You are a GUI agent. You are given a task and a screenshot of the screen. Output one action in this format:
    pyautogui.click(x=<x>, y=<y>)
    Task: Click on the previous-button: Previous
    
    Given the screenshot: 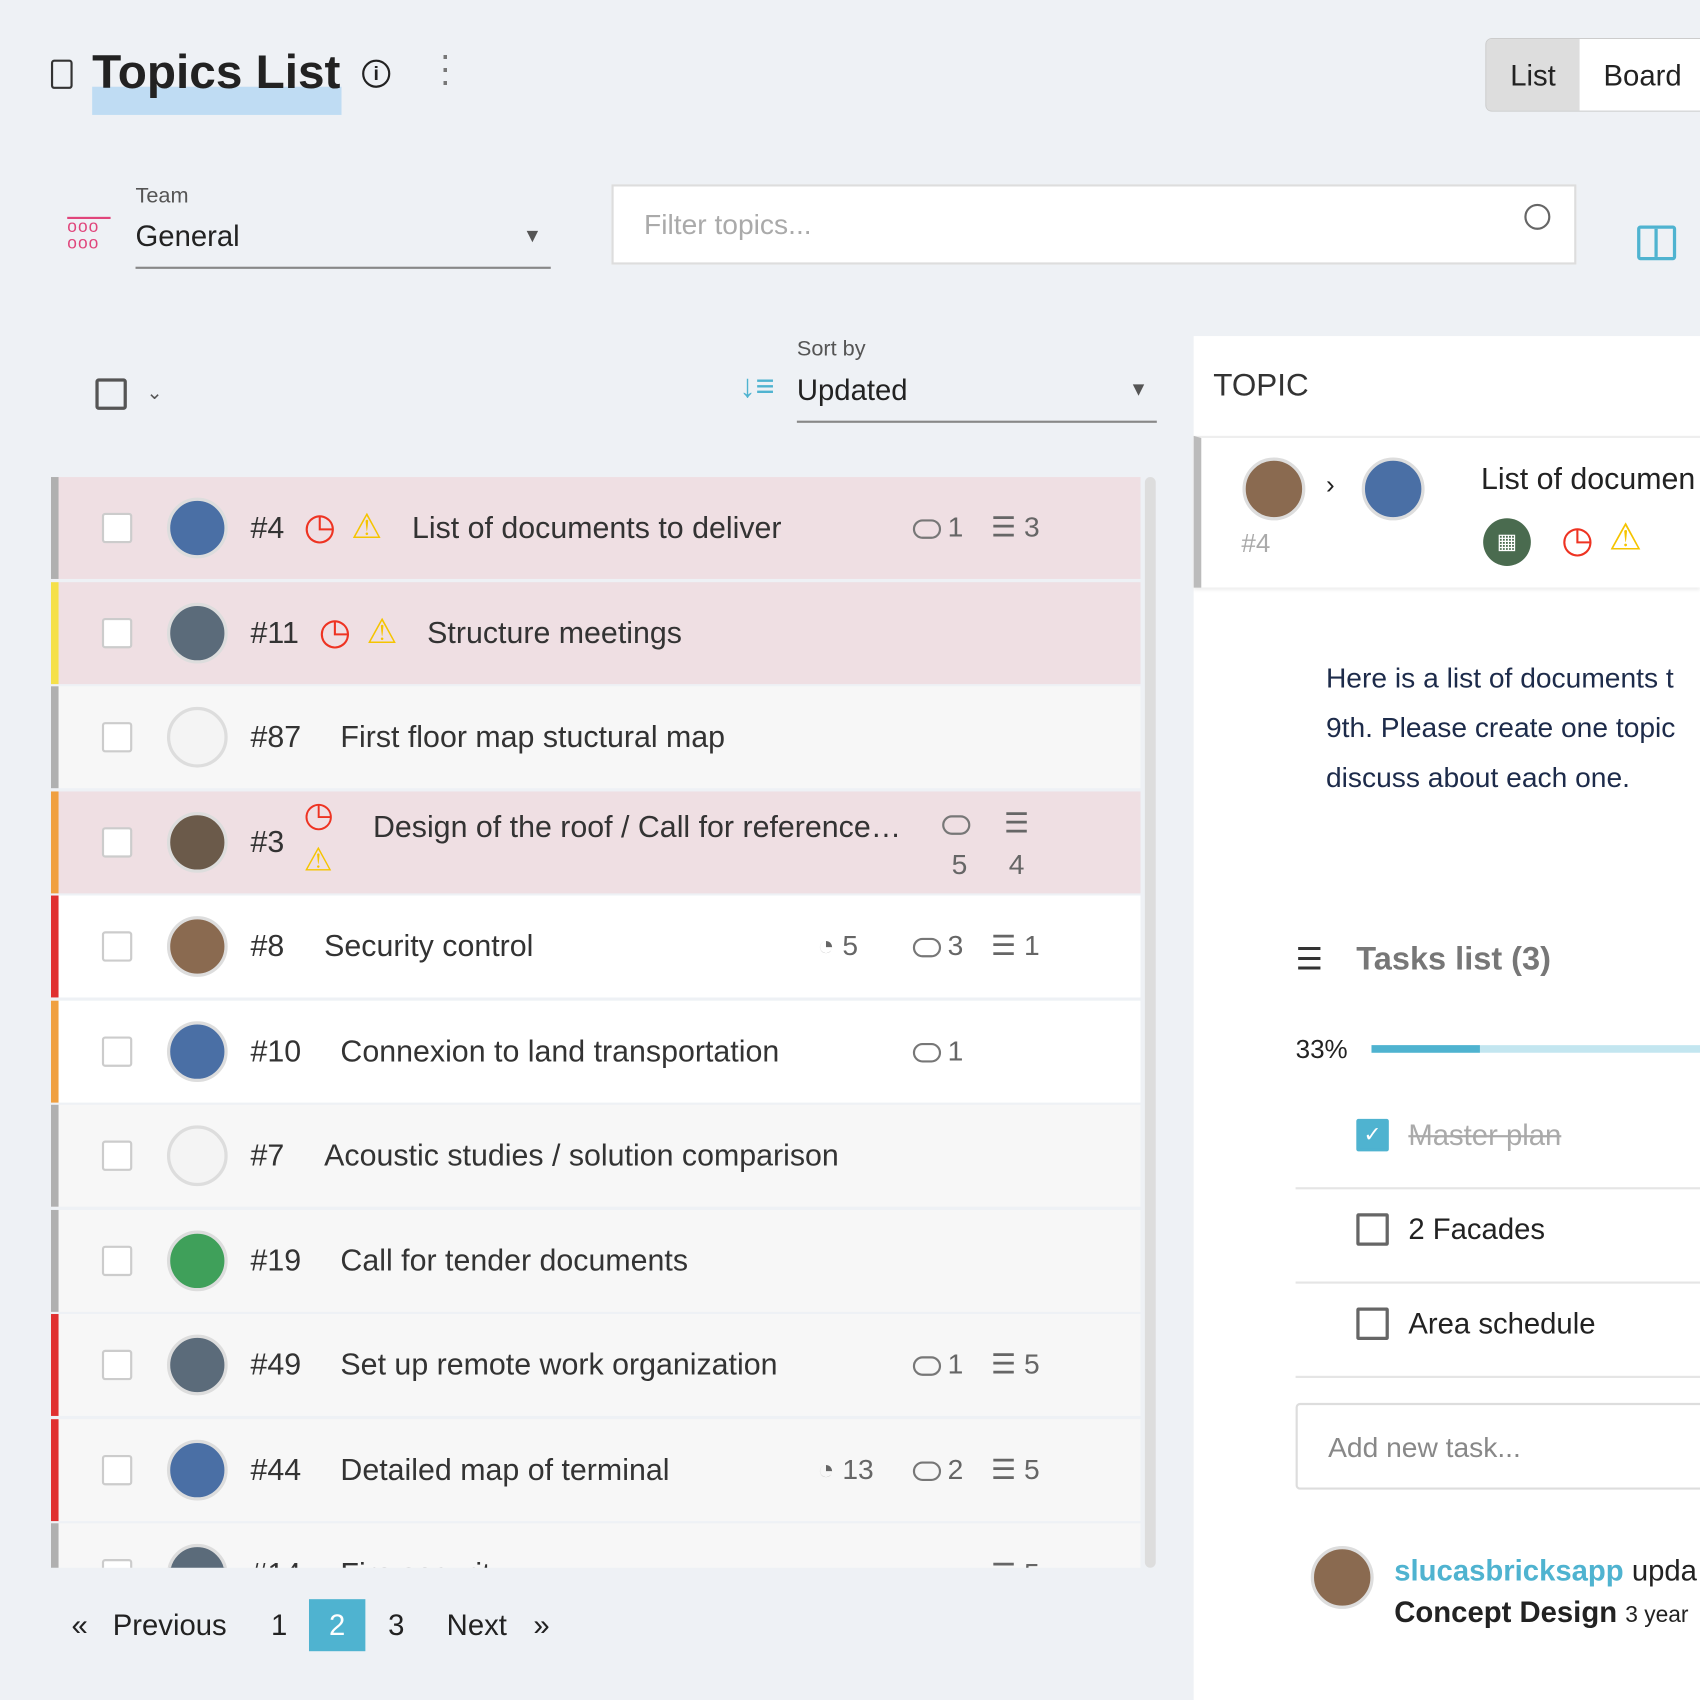 What is the action you would take?
    pyautogui.click(x=169, y=1625)
    